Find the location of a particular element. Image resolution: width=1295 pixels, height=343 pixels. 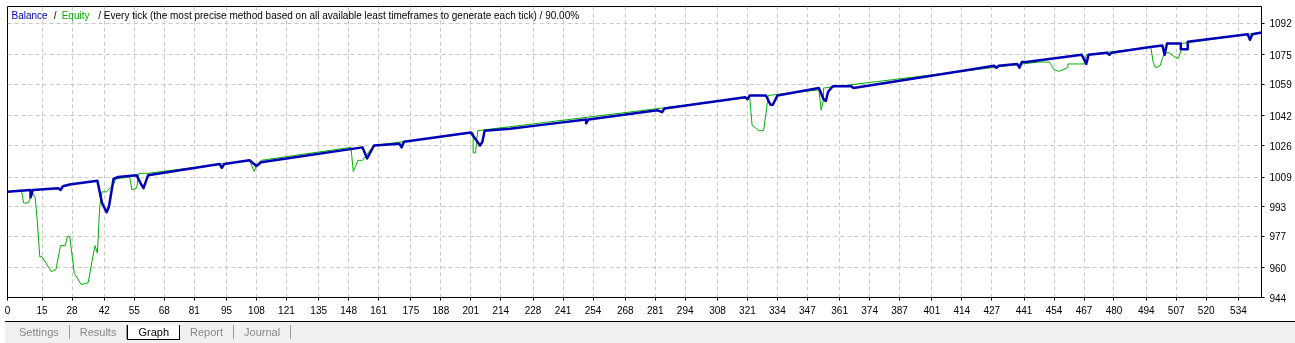

x-tick-label: 42 is located at coordinates (104, 310).